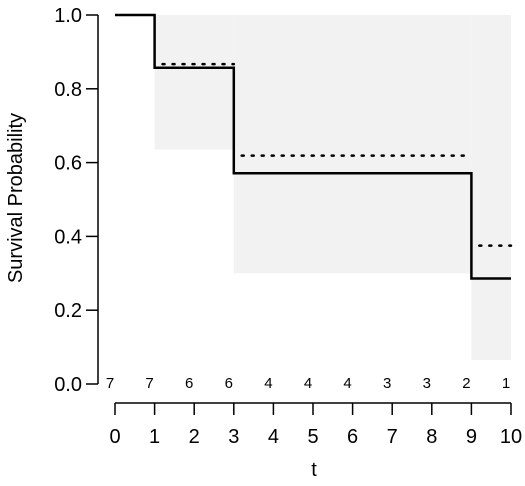 This screenshot has height=486, width=525. What do you see at coordinates (315, 425) in the screenshot?
I see `x-axis: 0 1 2 3 4 5 6 7 8 9 10` at bounding box center [315, 425].